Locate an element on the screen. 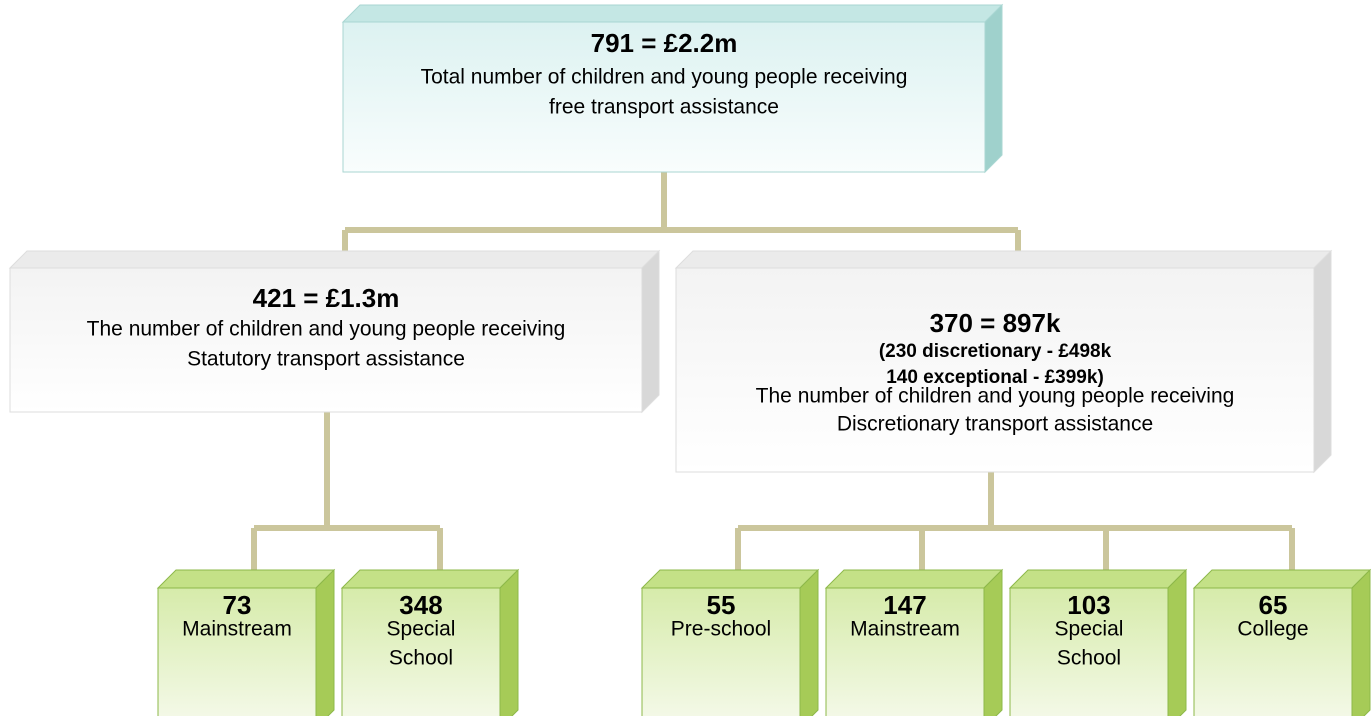  label: College is located at coordinates (1272, 629).